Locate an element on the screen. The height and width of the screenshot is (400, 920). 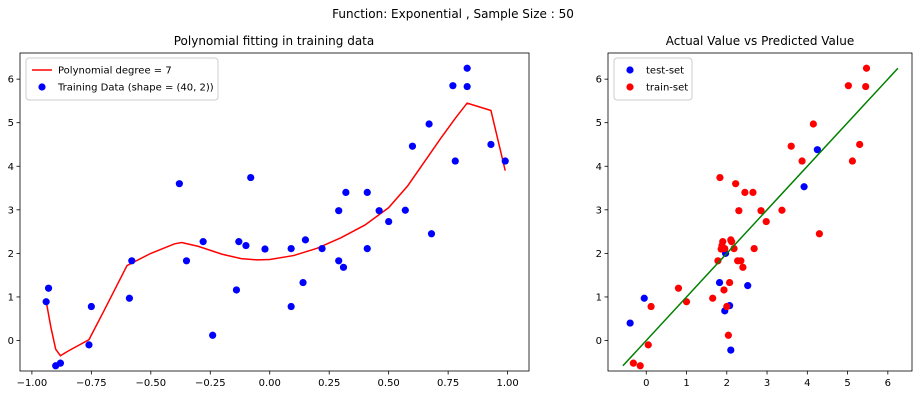
x-tick-label: 0.00 is located at coordinates (270, 383).